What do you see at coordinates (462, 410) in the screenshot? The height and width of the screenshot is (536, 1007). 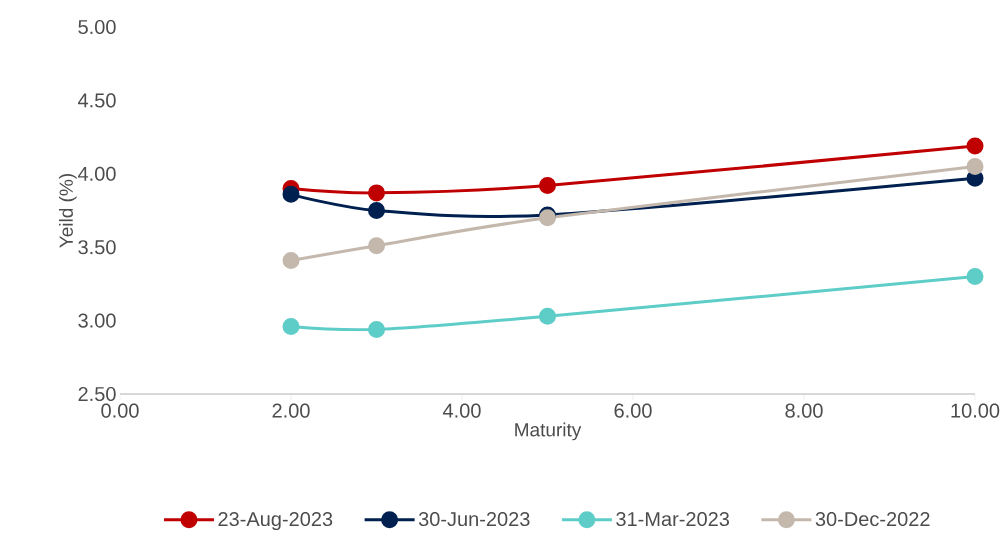 I see `x-tick-label: 4.00` at bounding box center [462, 410].